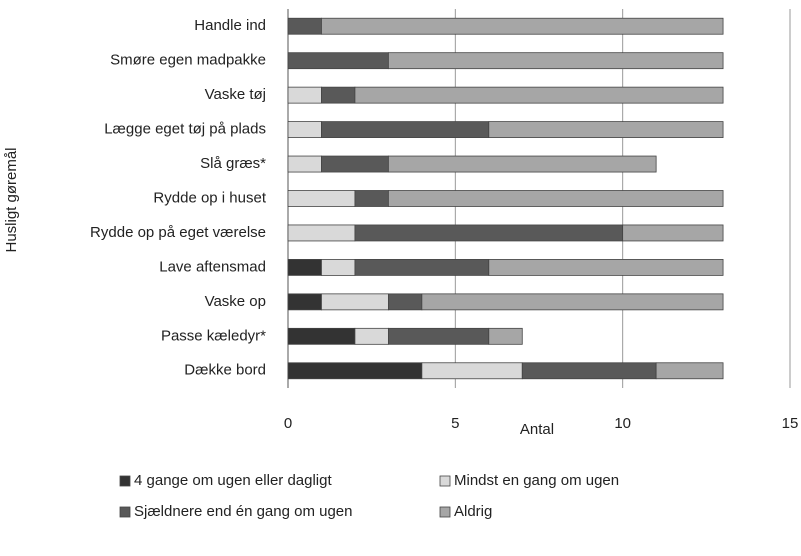  I want to click on y-tick-label: Handle ind, so click(230, 25).